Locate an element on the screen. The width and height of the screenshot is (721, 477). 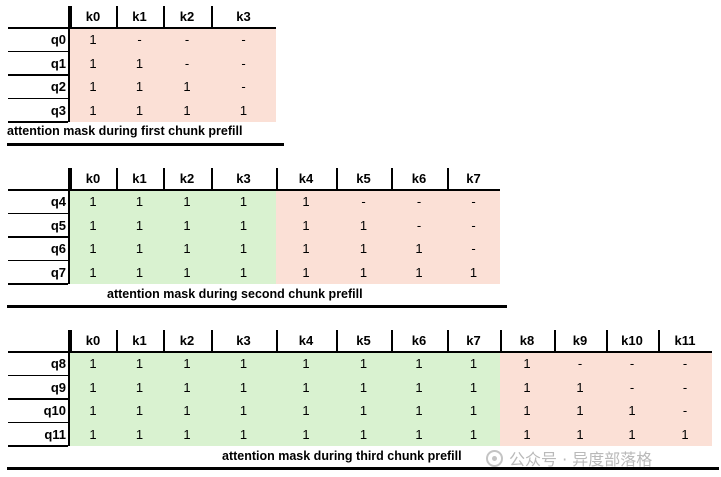
column-header: k6 is located at coordinates (419, 178).